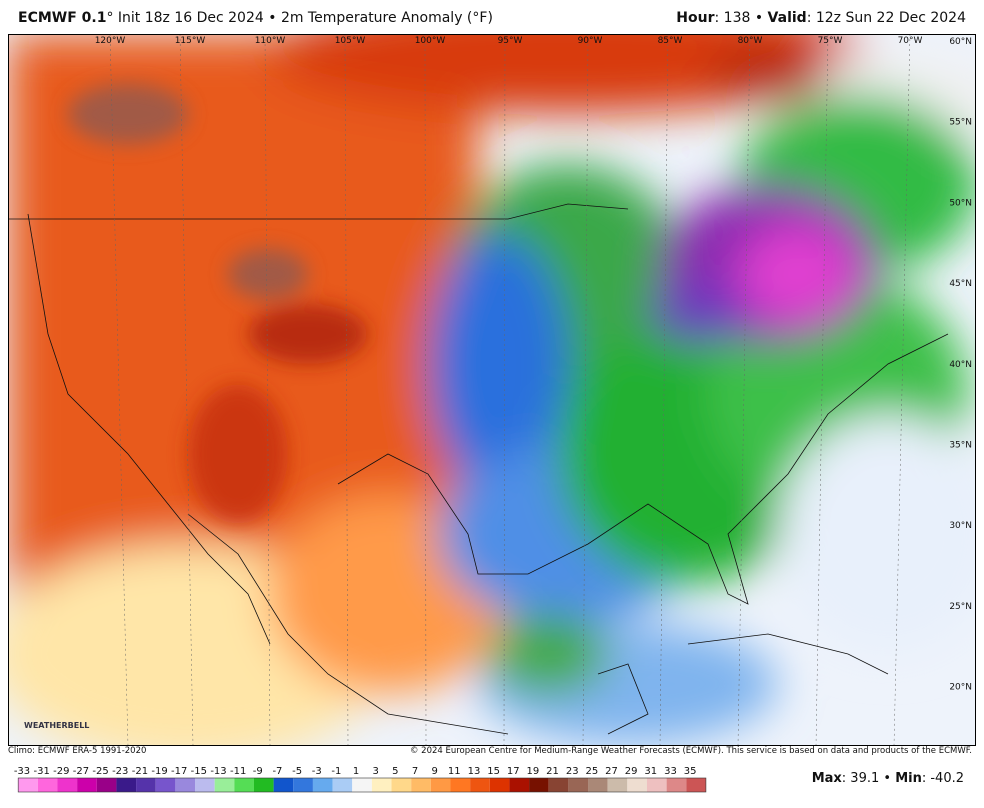 This screenshot has height=808, width=984. I want to click on colorbar-label: -1, so click(336, 771).